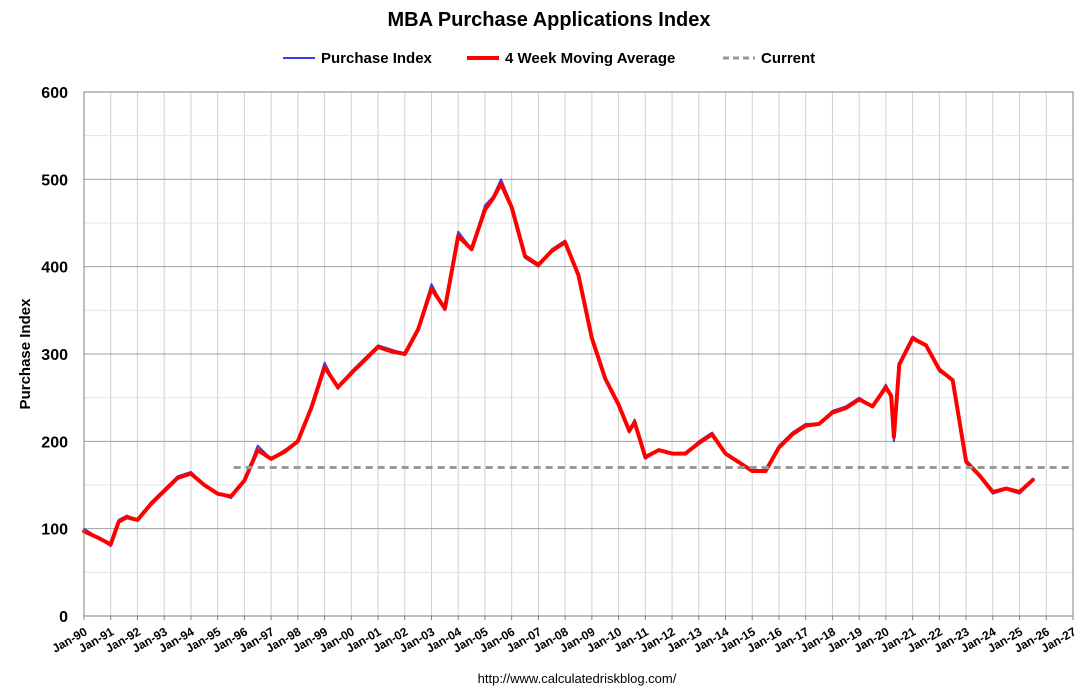 This screenshot has width=1090, height=693. Describe the element at coordinates (54, 442) in the screenshot. I see `y-tick-label: 200` at that location.